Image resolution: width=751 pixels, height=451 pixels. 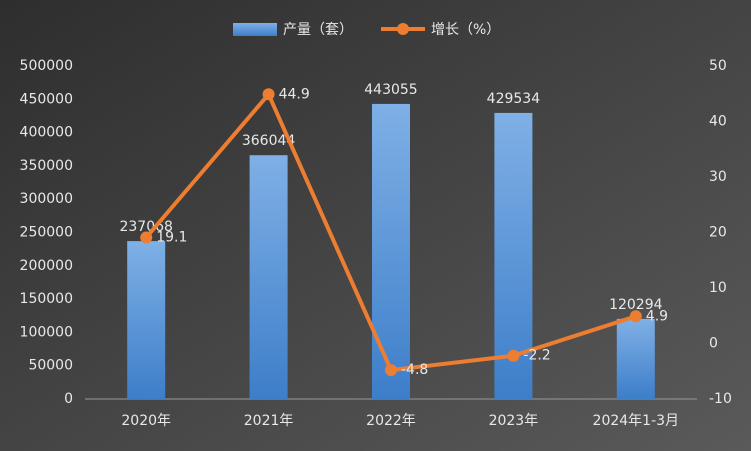 I want to click on bar-label: 429534, so click(x=514, y=99).